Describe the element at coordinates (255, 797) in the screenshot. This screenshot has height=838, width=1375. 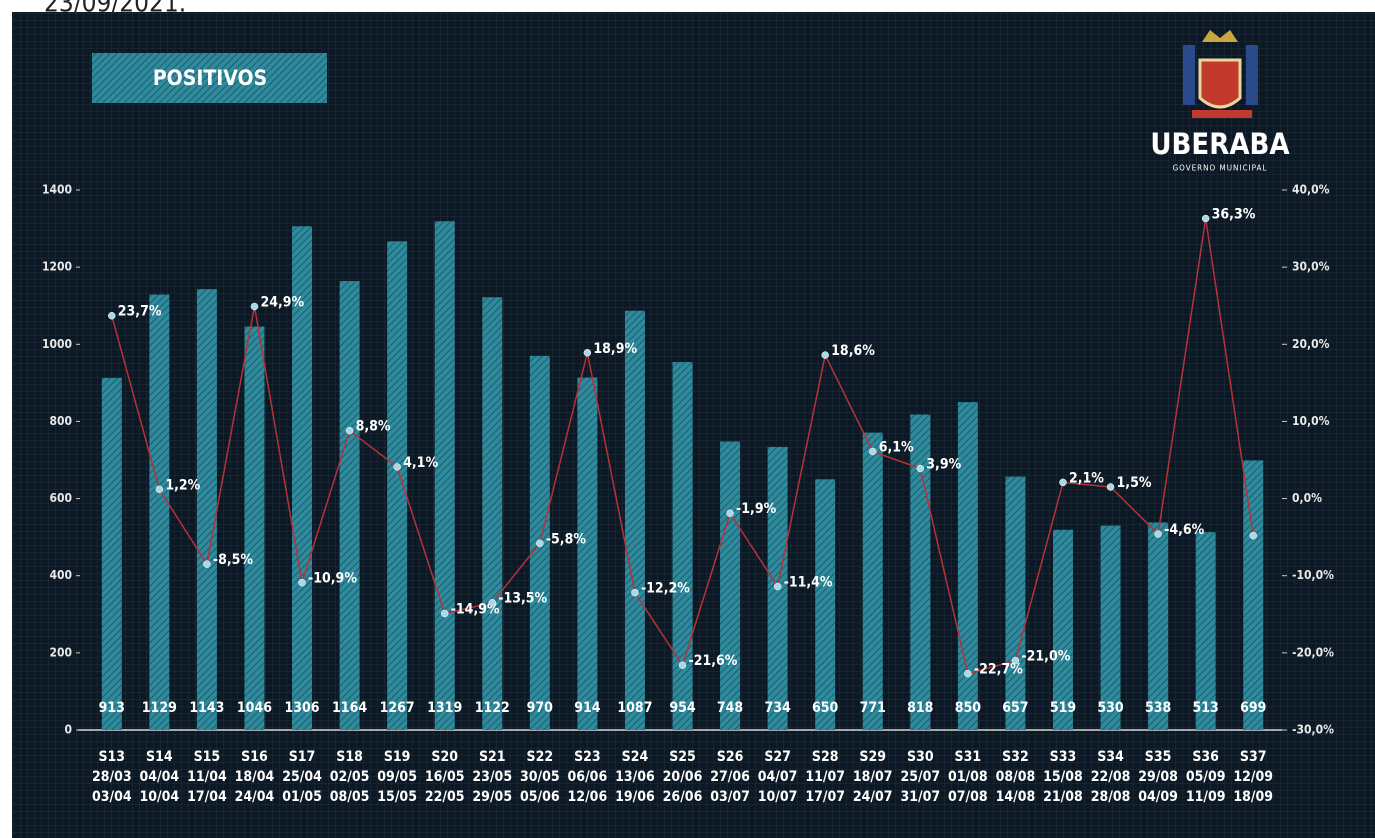
I see `x-date-end: 24/04` at that location.